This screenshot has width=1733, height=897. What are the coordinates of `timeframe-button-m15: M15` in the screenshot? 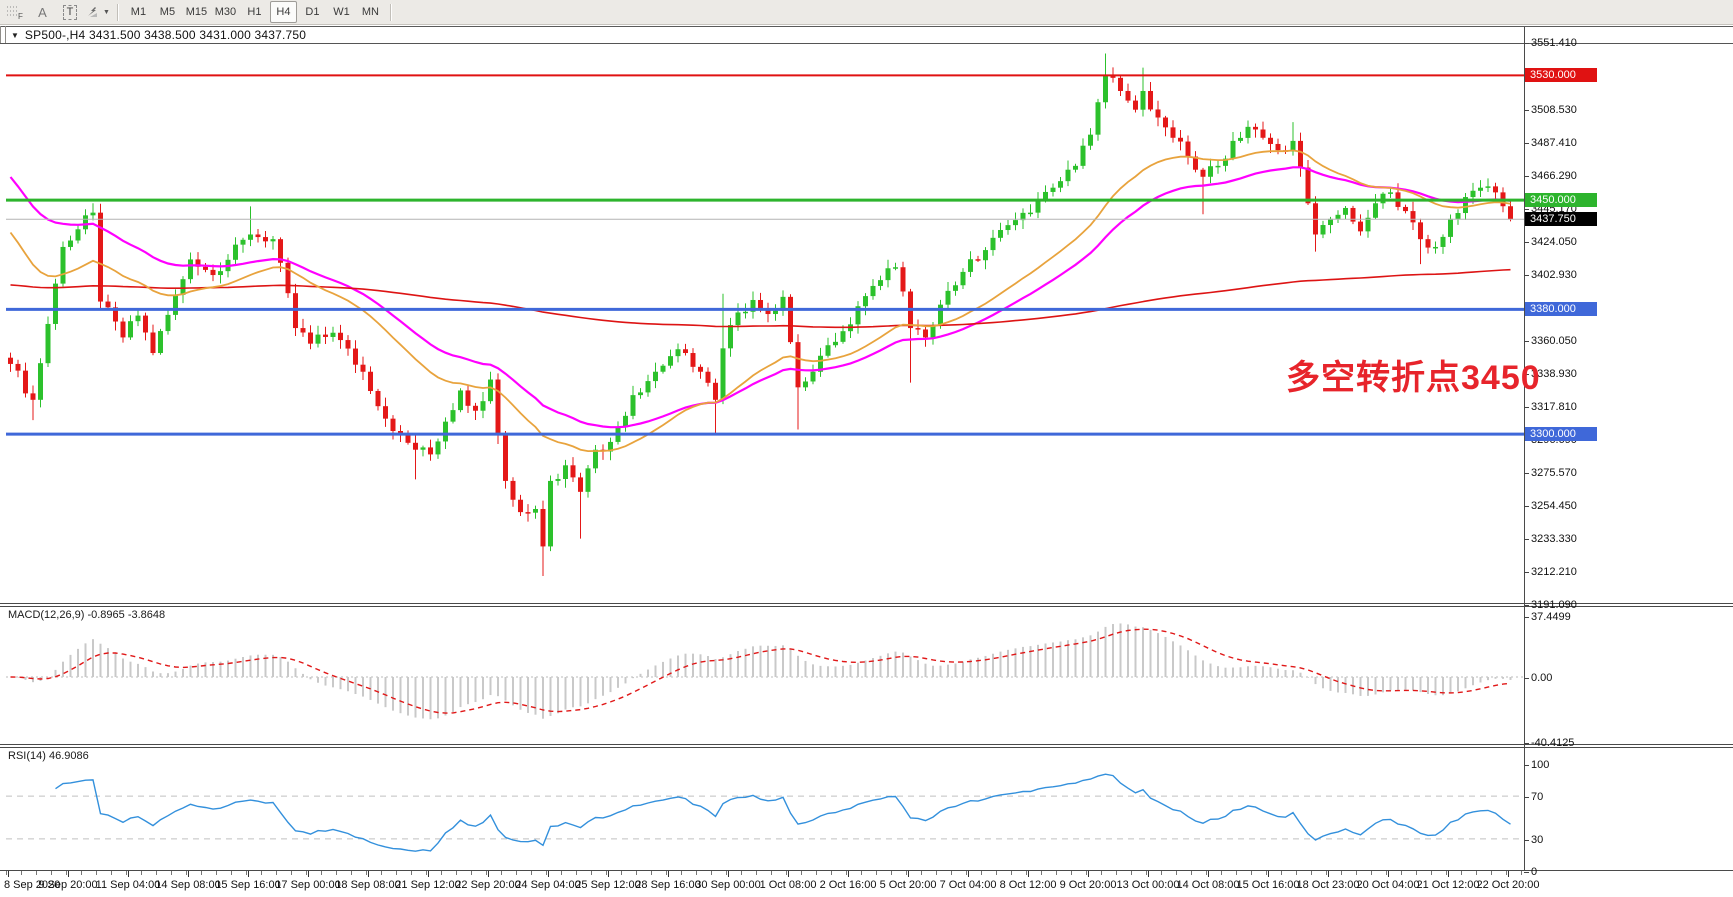 It's located at (196, 12).